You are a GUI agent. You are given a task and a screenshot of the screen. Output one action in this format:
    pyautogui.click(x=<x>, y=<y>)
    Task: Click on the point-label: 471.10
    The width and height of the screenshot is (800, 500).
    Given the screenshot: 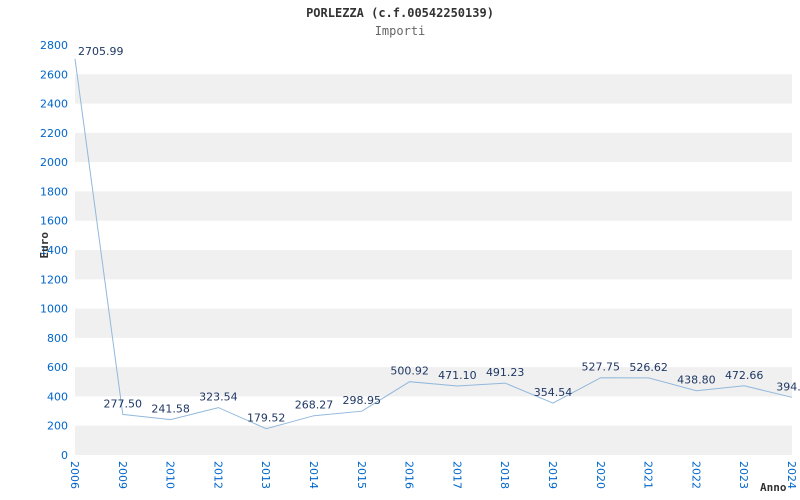 What is the action you would take?
    pyautogui.click(x=457, y=375)
    